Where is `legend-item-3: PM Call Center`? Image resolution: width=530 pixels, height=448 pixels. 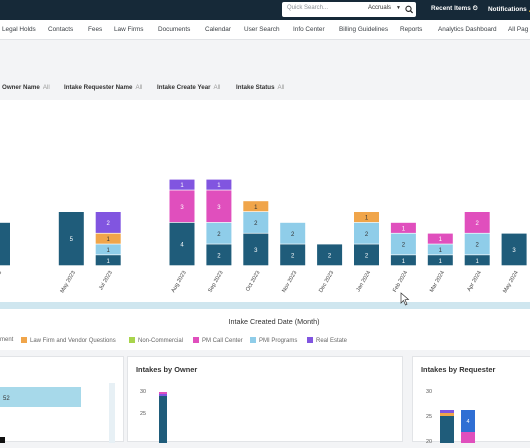 legend-item-3: PM Call Center is located at coordinates (218, 340).